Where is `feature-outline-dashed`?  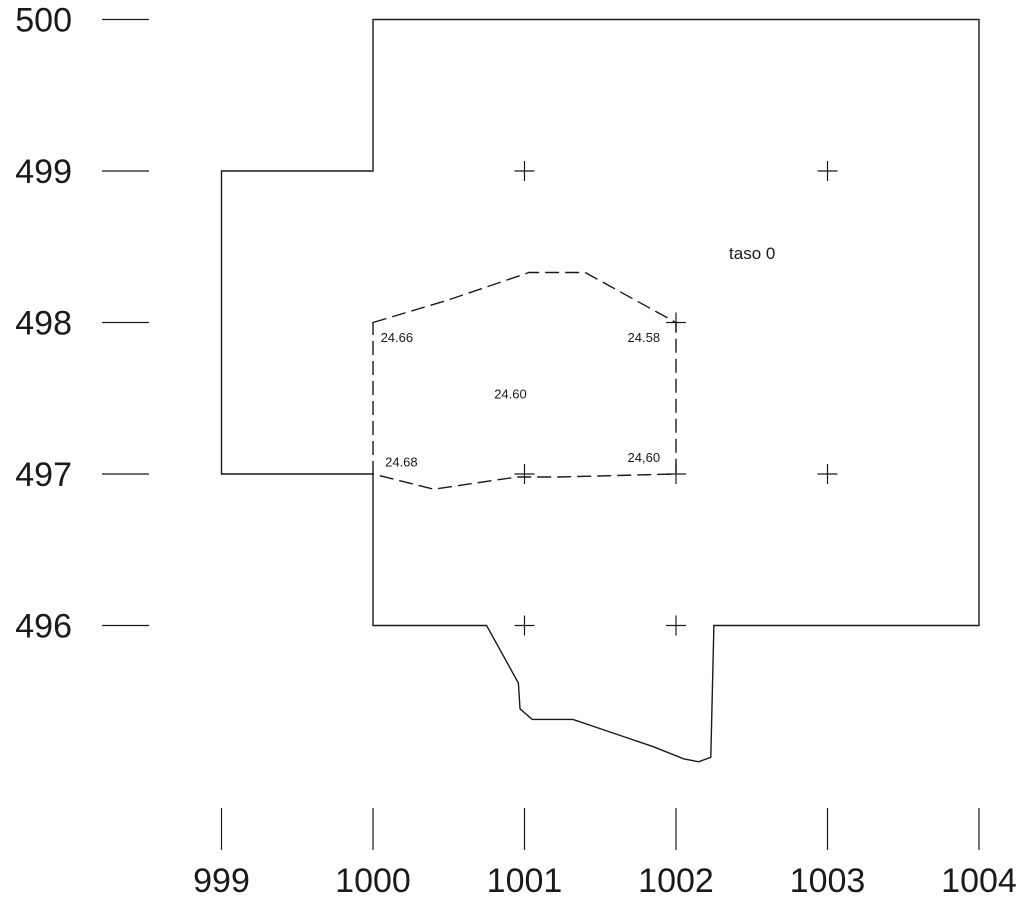
feature-outline-dashed is located at coordinates (524, 380).